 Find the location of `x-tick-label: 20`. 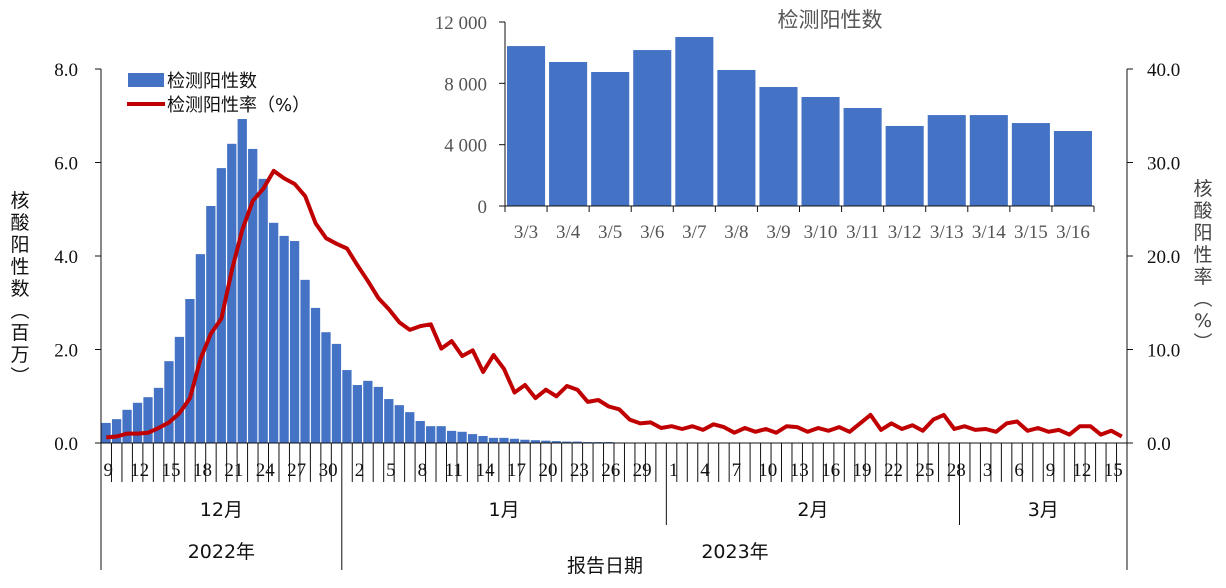

x-tick-label: 20 is located at coordinates (547, 470).